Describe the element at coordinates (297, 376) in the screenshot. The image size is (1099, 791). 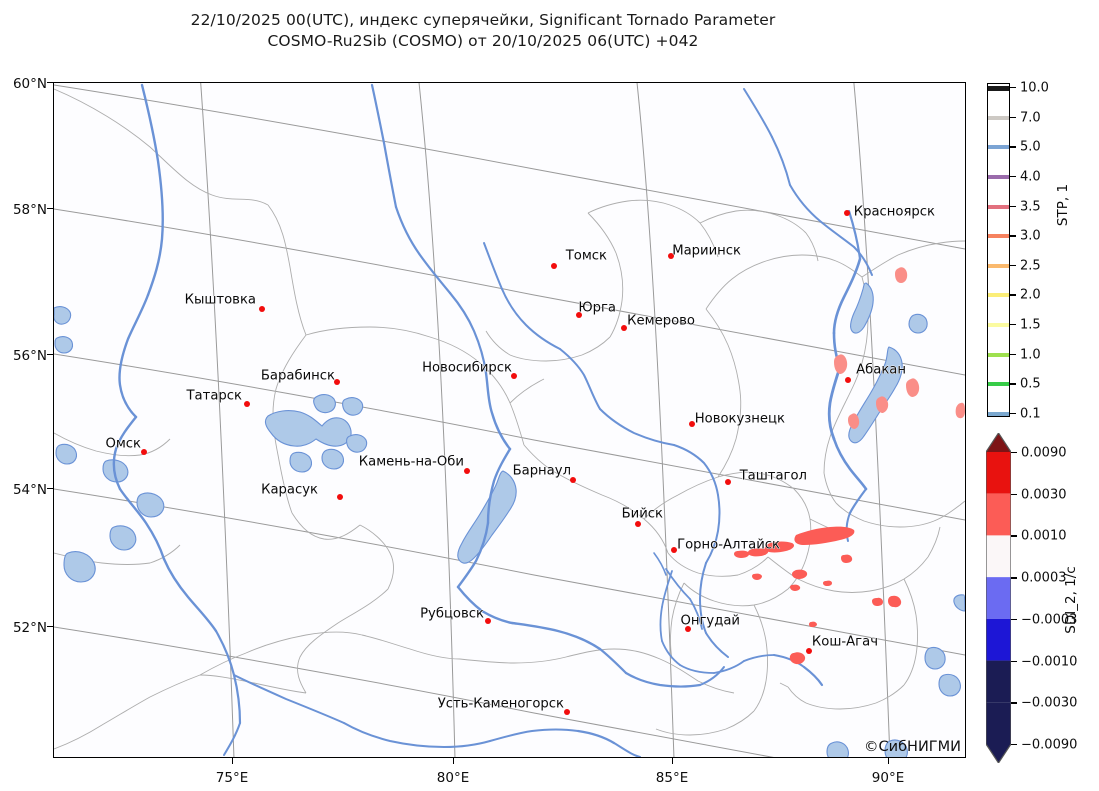
I see `city-label: Барабинск` at that location.